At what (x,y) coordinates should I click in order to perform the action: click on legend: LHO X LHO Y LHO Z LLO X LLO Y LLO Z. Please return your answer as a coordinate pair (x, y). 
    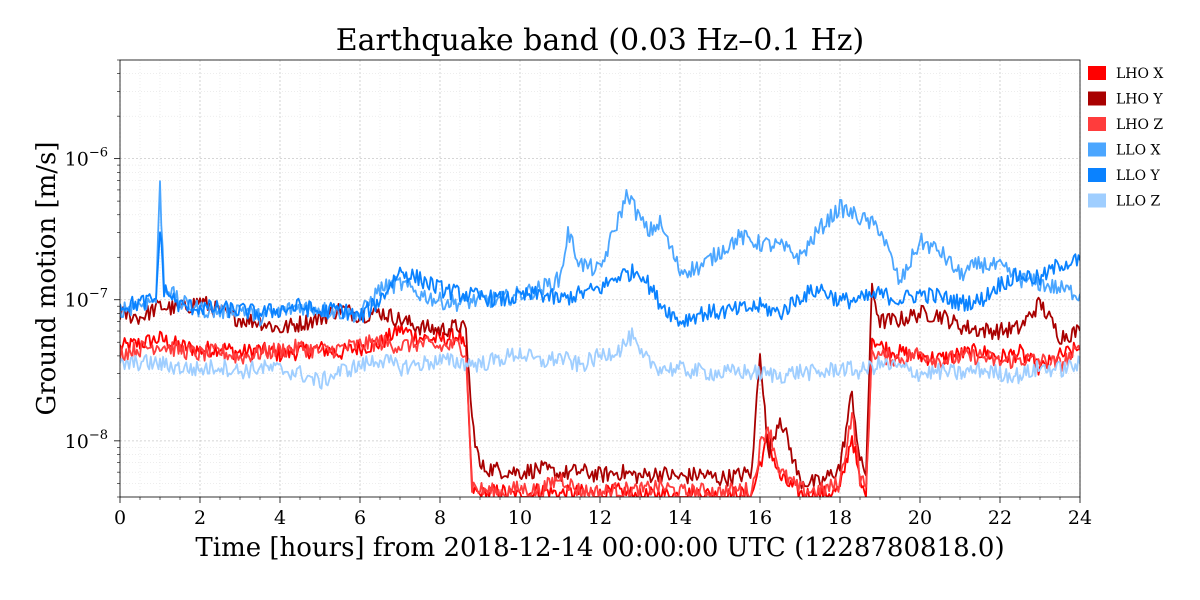
    Looking at the image, I should click on (1125, 138).